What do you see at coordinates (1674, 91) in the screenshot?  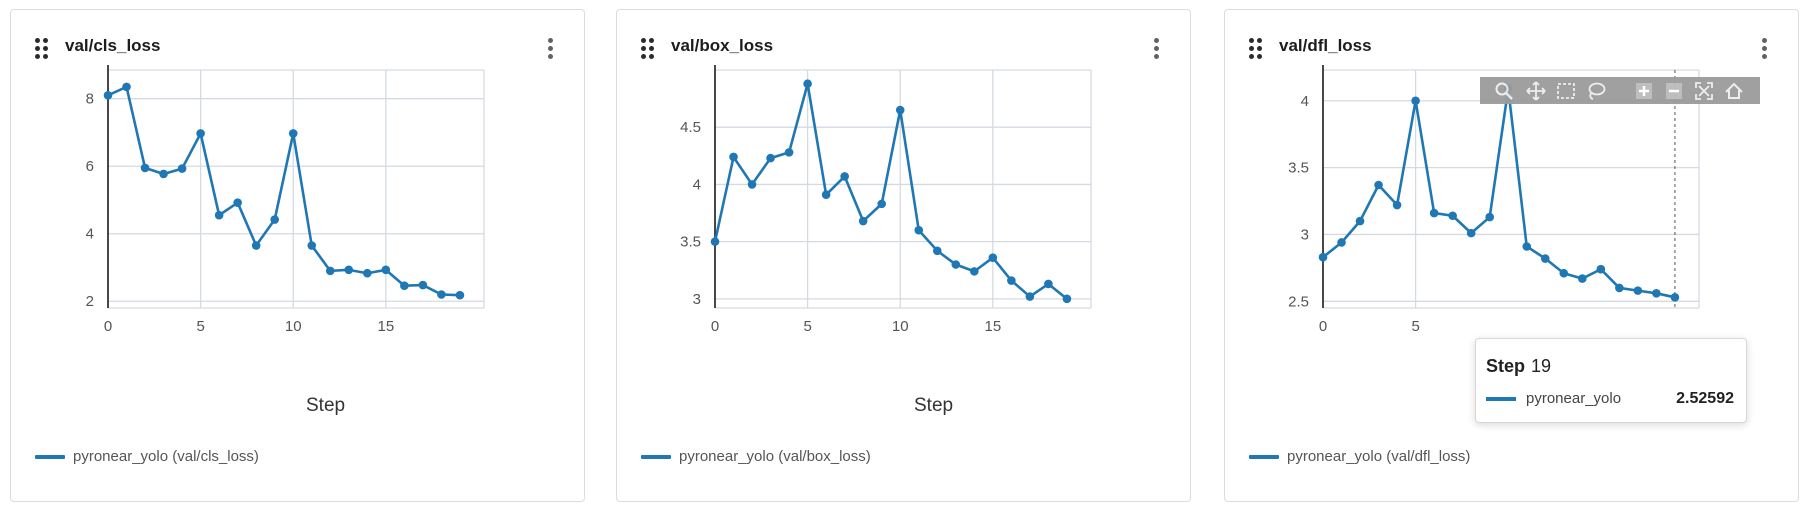 I see `zoom-out-icon` at bounding box center [1674, 91].